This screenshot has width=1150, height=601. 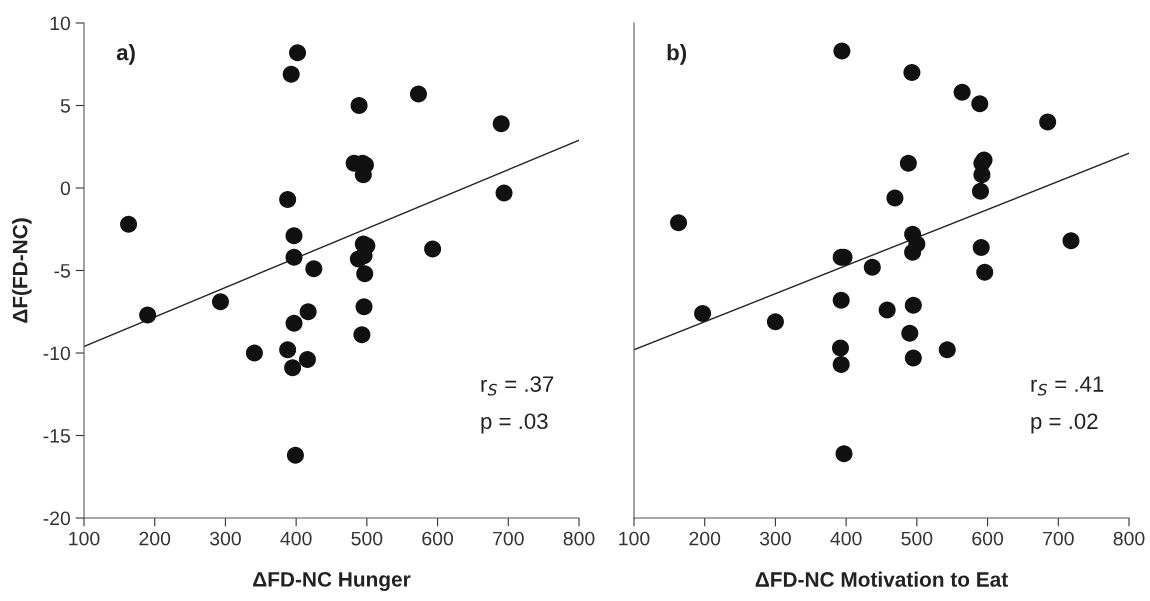 What do you see at coordinates (881, 579) in the screenshot?
I see `x-axis-title: ΔFD-NC Motivation to Eat` at bounding box center [881, 579].